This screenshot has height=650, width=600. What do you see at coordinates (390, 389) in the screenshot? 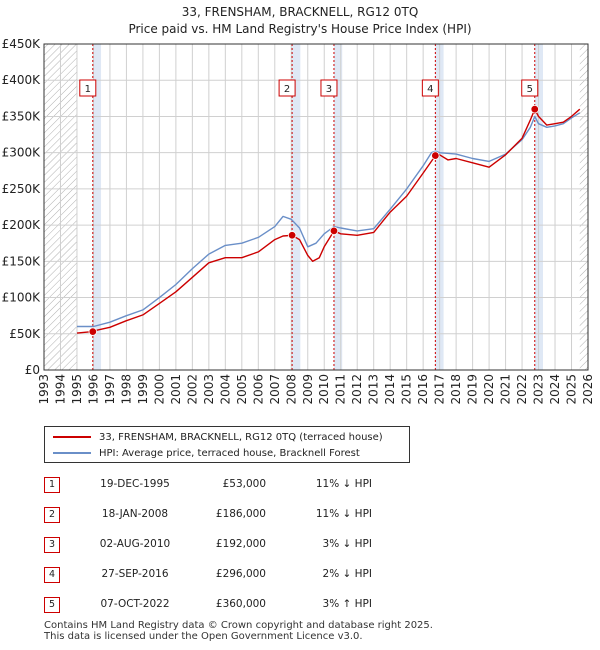
I see `x-tick-label: 2014` at bounding box center [390, 389].